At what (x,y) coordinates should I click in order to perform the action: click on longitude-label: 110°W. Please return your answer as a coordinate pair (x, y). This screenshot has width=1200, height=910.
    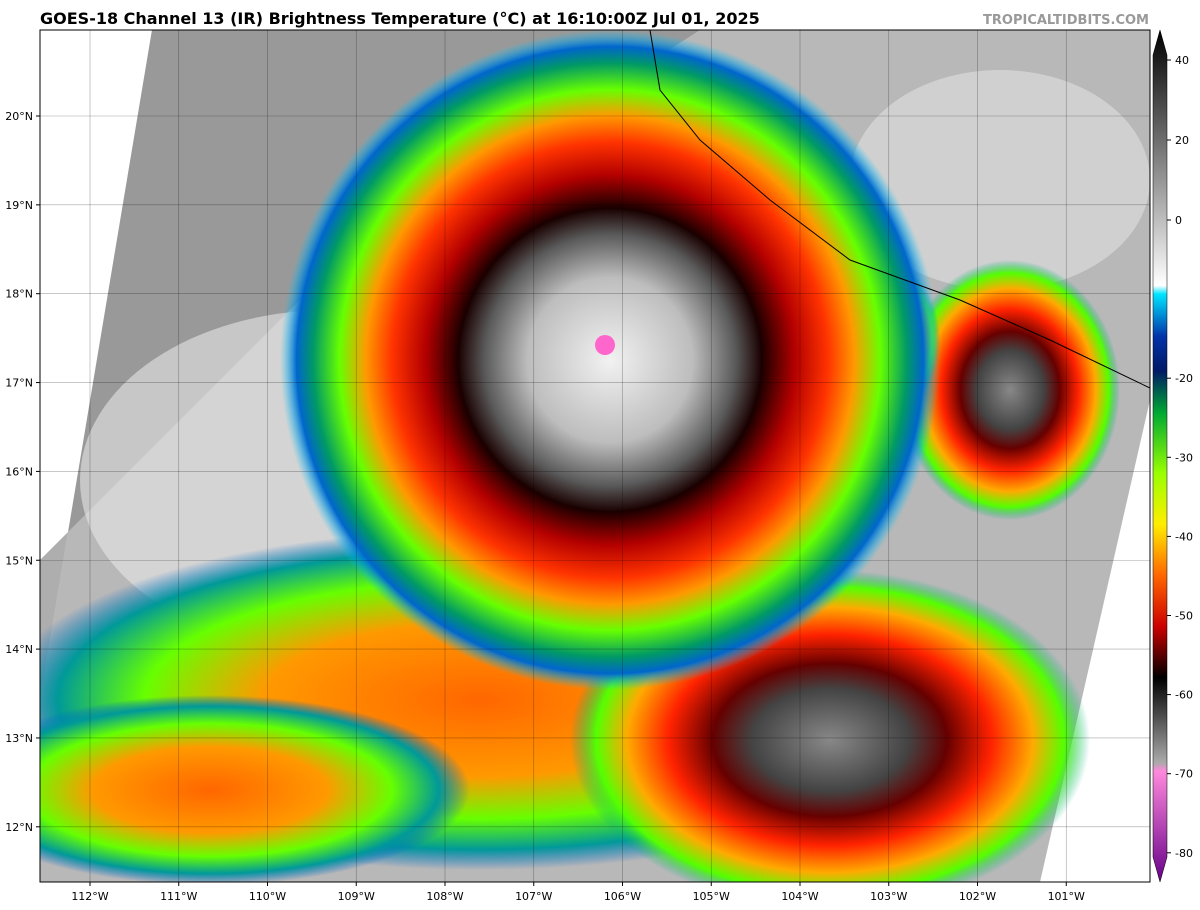
    Looking at the image, I should click on (267, 896).